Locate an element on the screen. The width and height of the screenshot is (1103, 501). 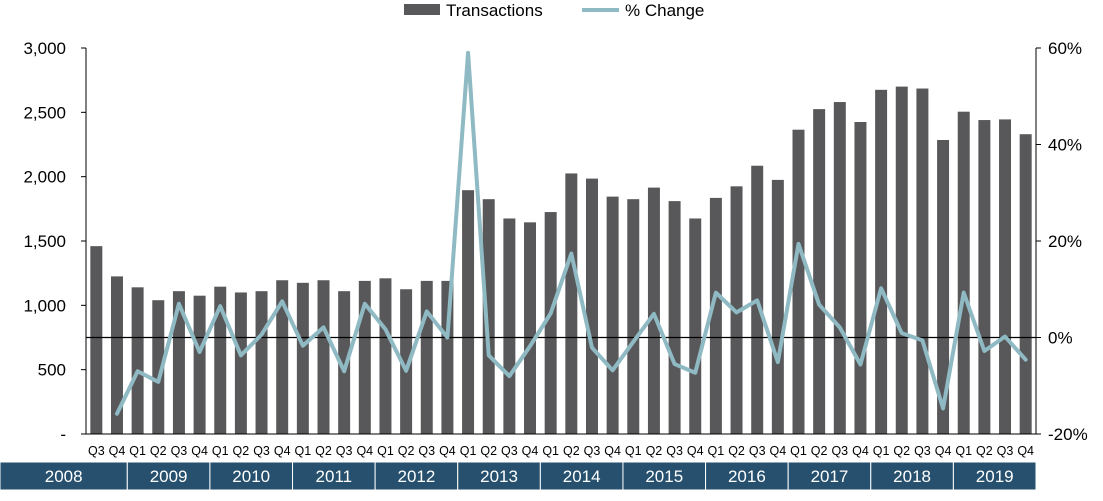
right-axis-tick-label: -20% is located at coordinates (1068, 434).